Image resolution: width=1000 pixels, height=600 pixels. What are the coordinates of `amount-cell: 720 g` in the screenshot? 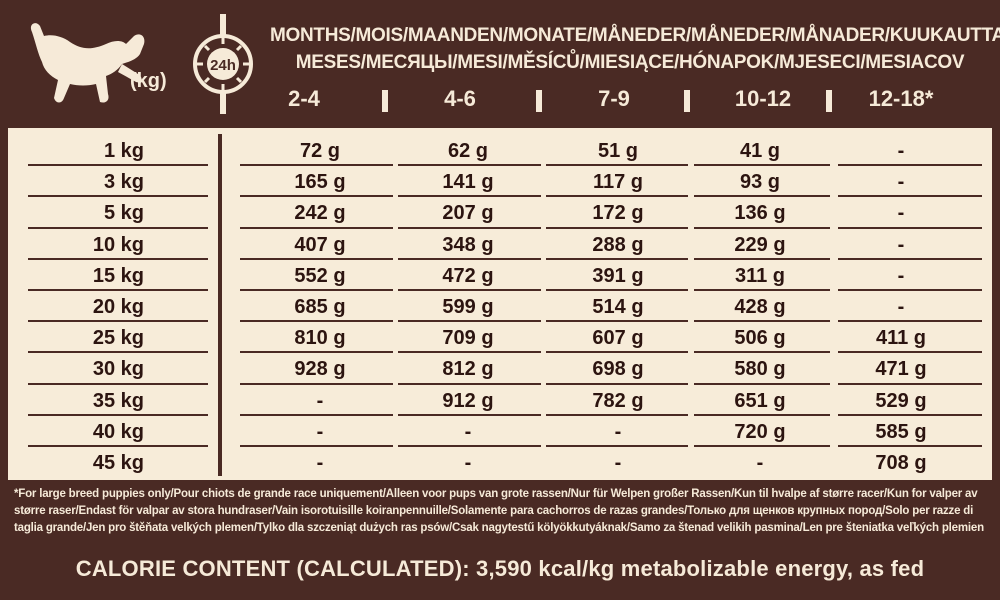 It's located at (760, 431).